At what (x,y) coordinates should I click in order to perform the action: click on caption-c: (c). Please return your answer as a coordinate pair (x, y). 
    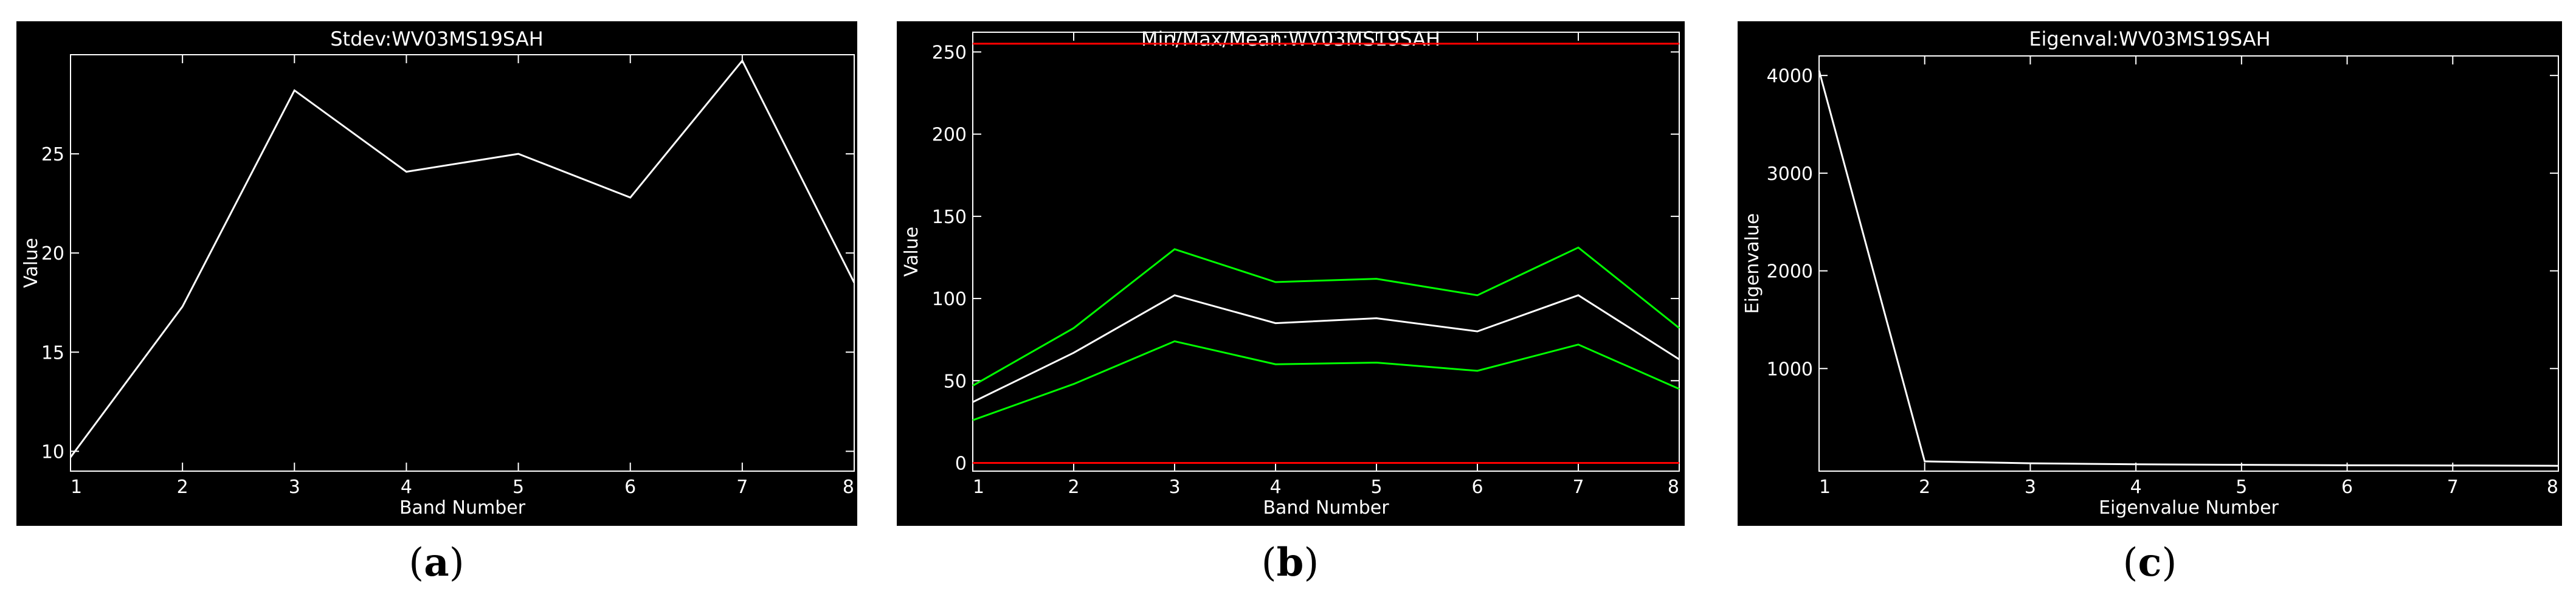
    Looking at the image, I should click on (2149, 562).